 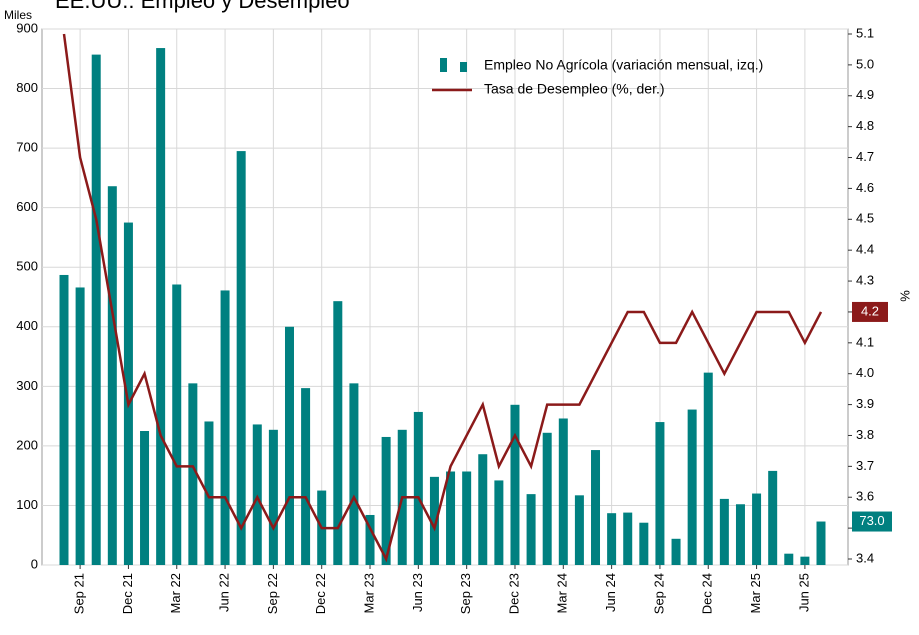 I want to click on y2-tick-label: 5.0, so click(x=865, y=63).